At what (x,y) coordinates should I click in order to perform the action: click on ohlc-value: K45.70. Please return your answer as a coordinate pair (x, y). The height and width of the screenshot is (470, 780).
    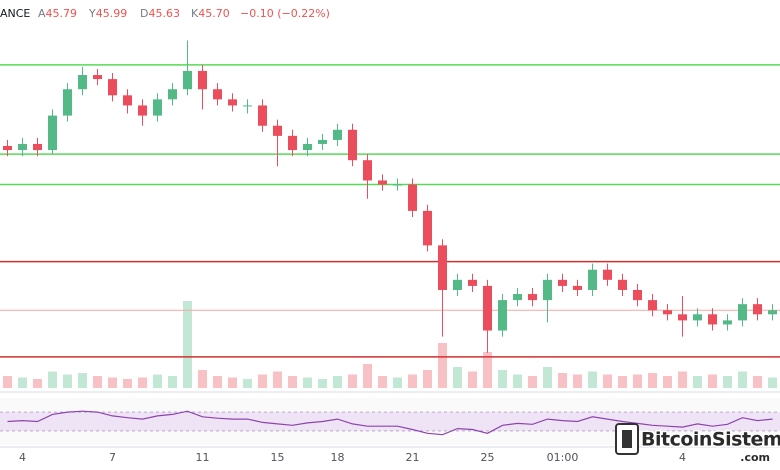
    Looking at the image, I should click on (210, 13).